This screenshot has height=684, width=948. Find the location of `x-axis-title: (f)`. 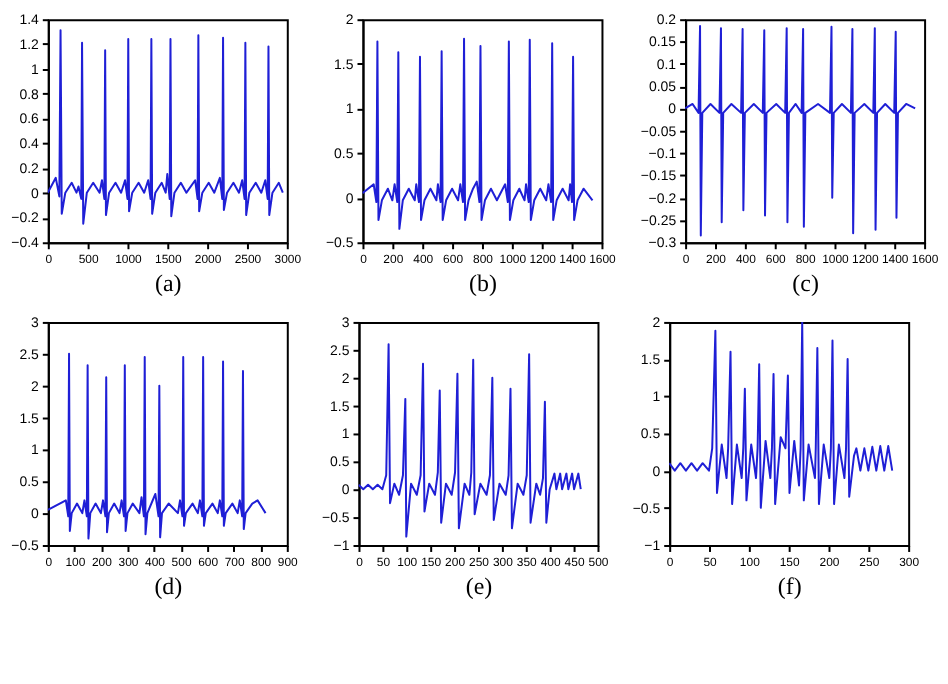

x-axis-title: (f) is located at coordinates (789, 585).